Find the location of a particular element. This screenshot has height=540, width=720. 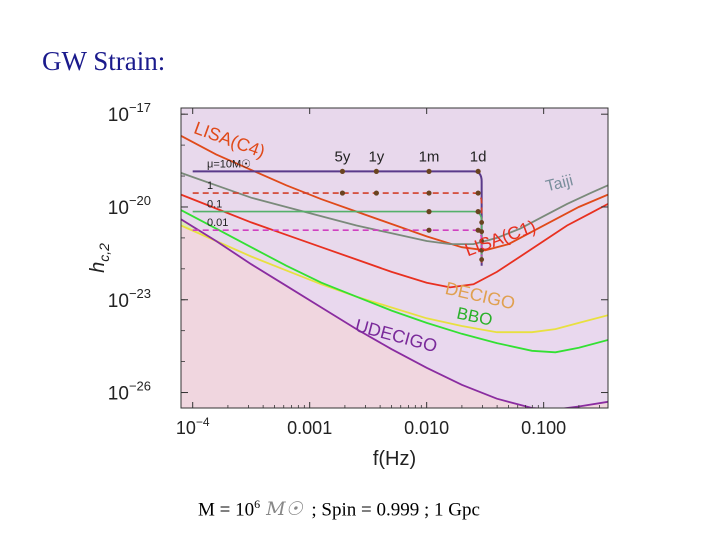

signal-label: 0.01 is located at coordinates (217, 223).